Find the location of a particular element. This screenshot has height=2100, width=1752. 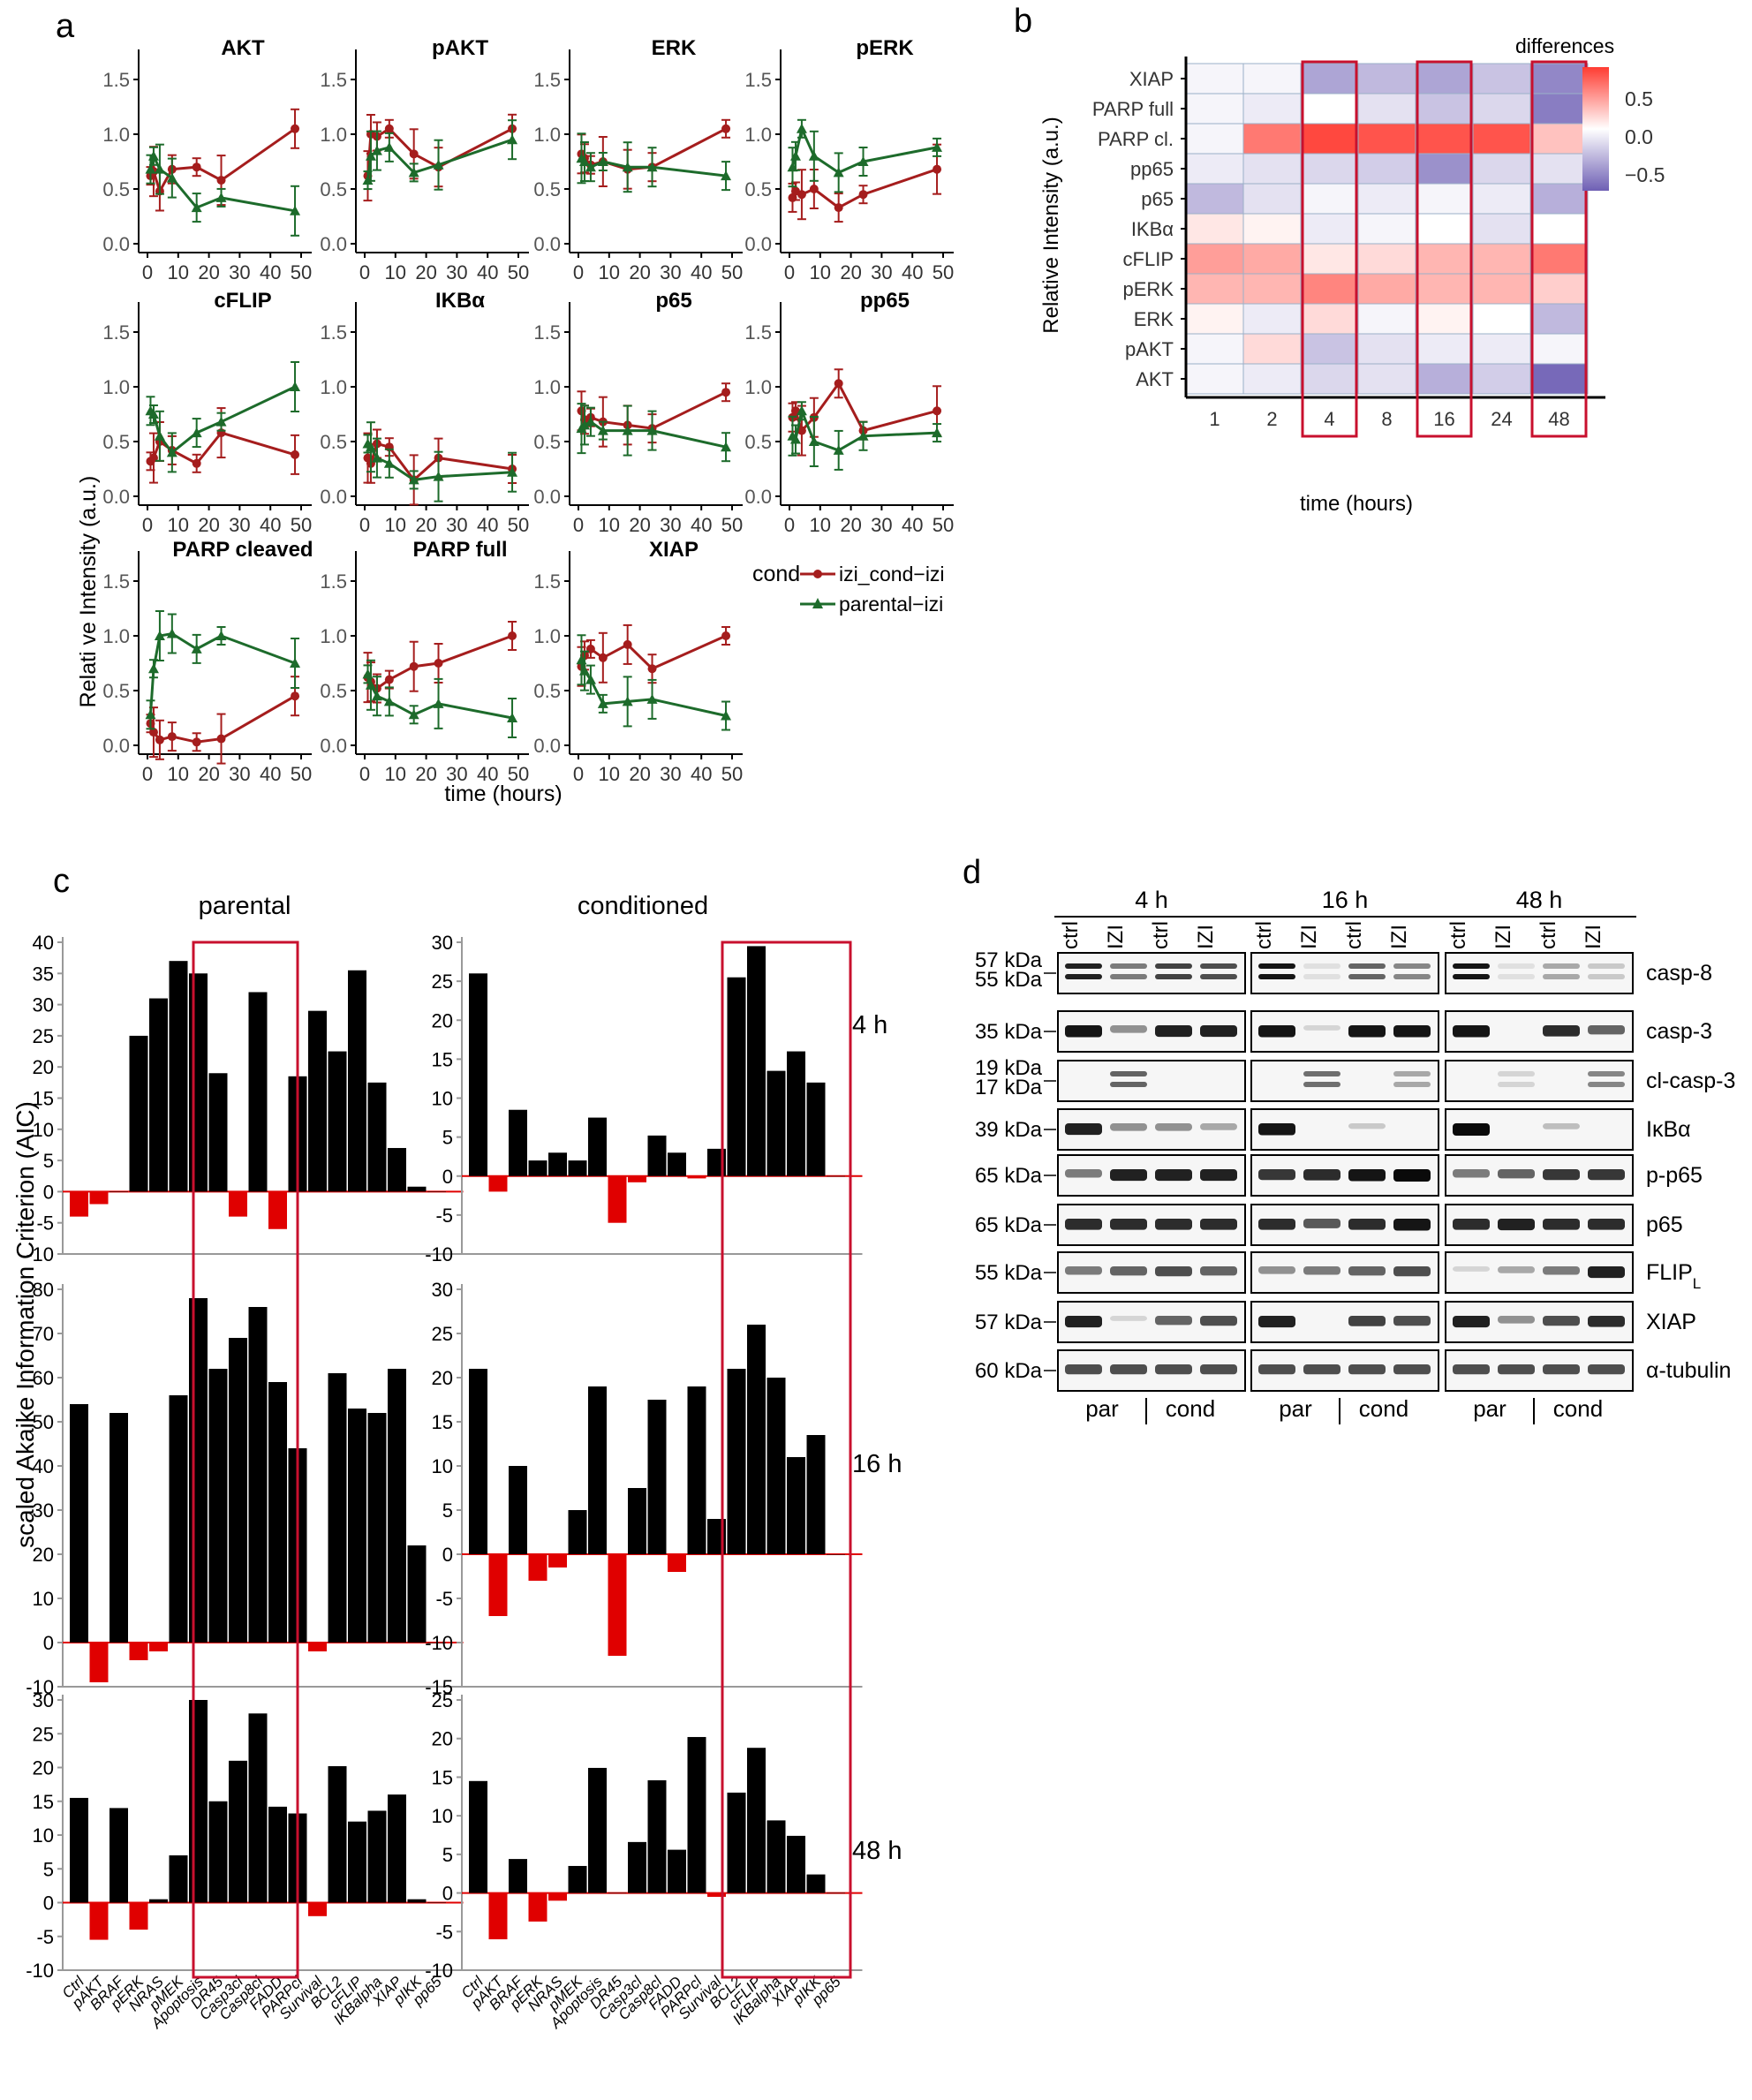

x-tick-label: 50 is located at coordinates (301, 774).